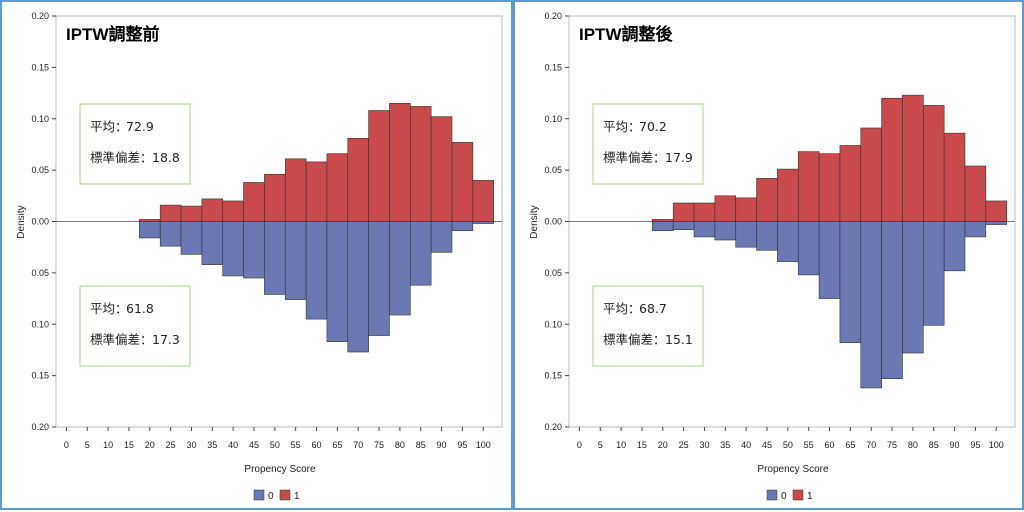 The height and width of the screenshot is (512, 1024). Describe the element at coordinates (166, 339) in the screenshot. I see `sd-value: 17.3` at that location.